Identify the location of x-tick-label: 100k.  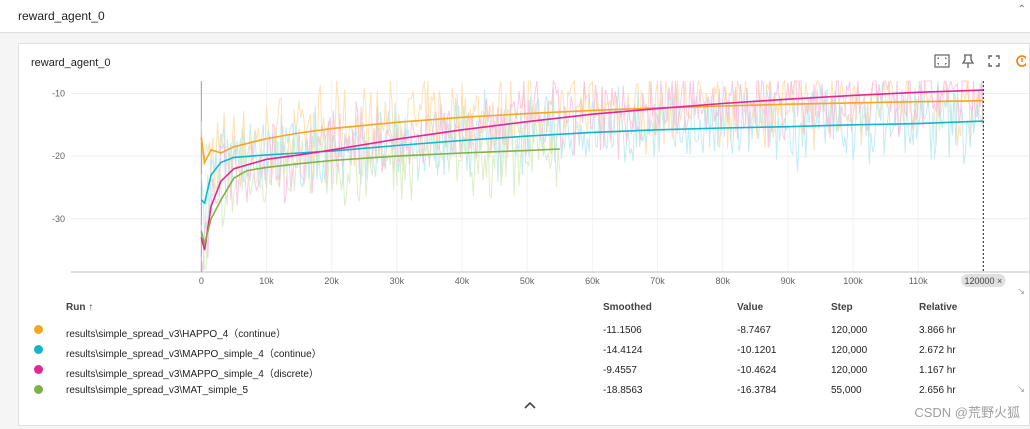
(853, 281).